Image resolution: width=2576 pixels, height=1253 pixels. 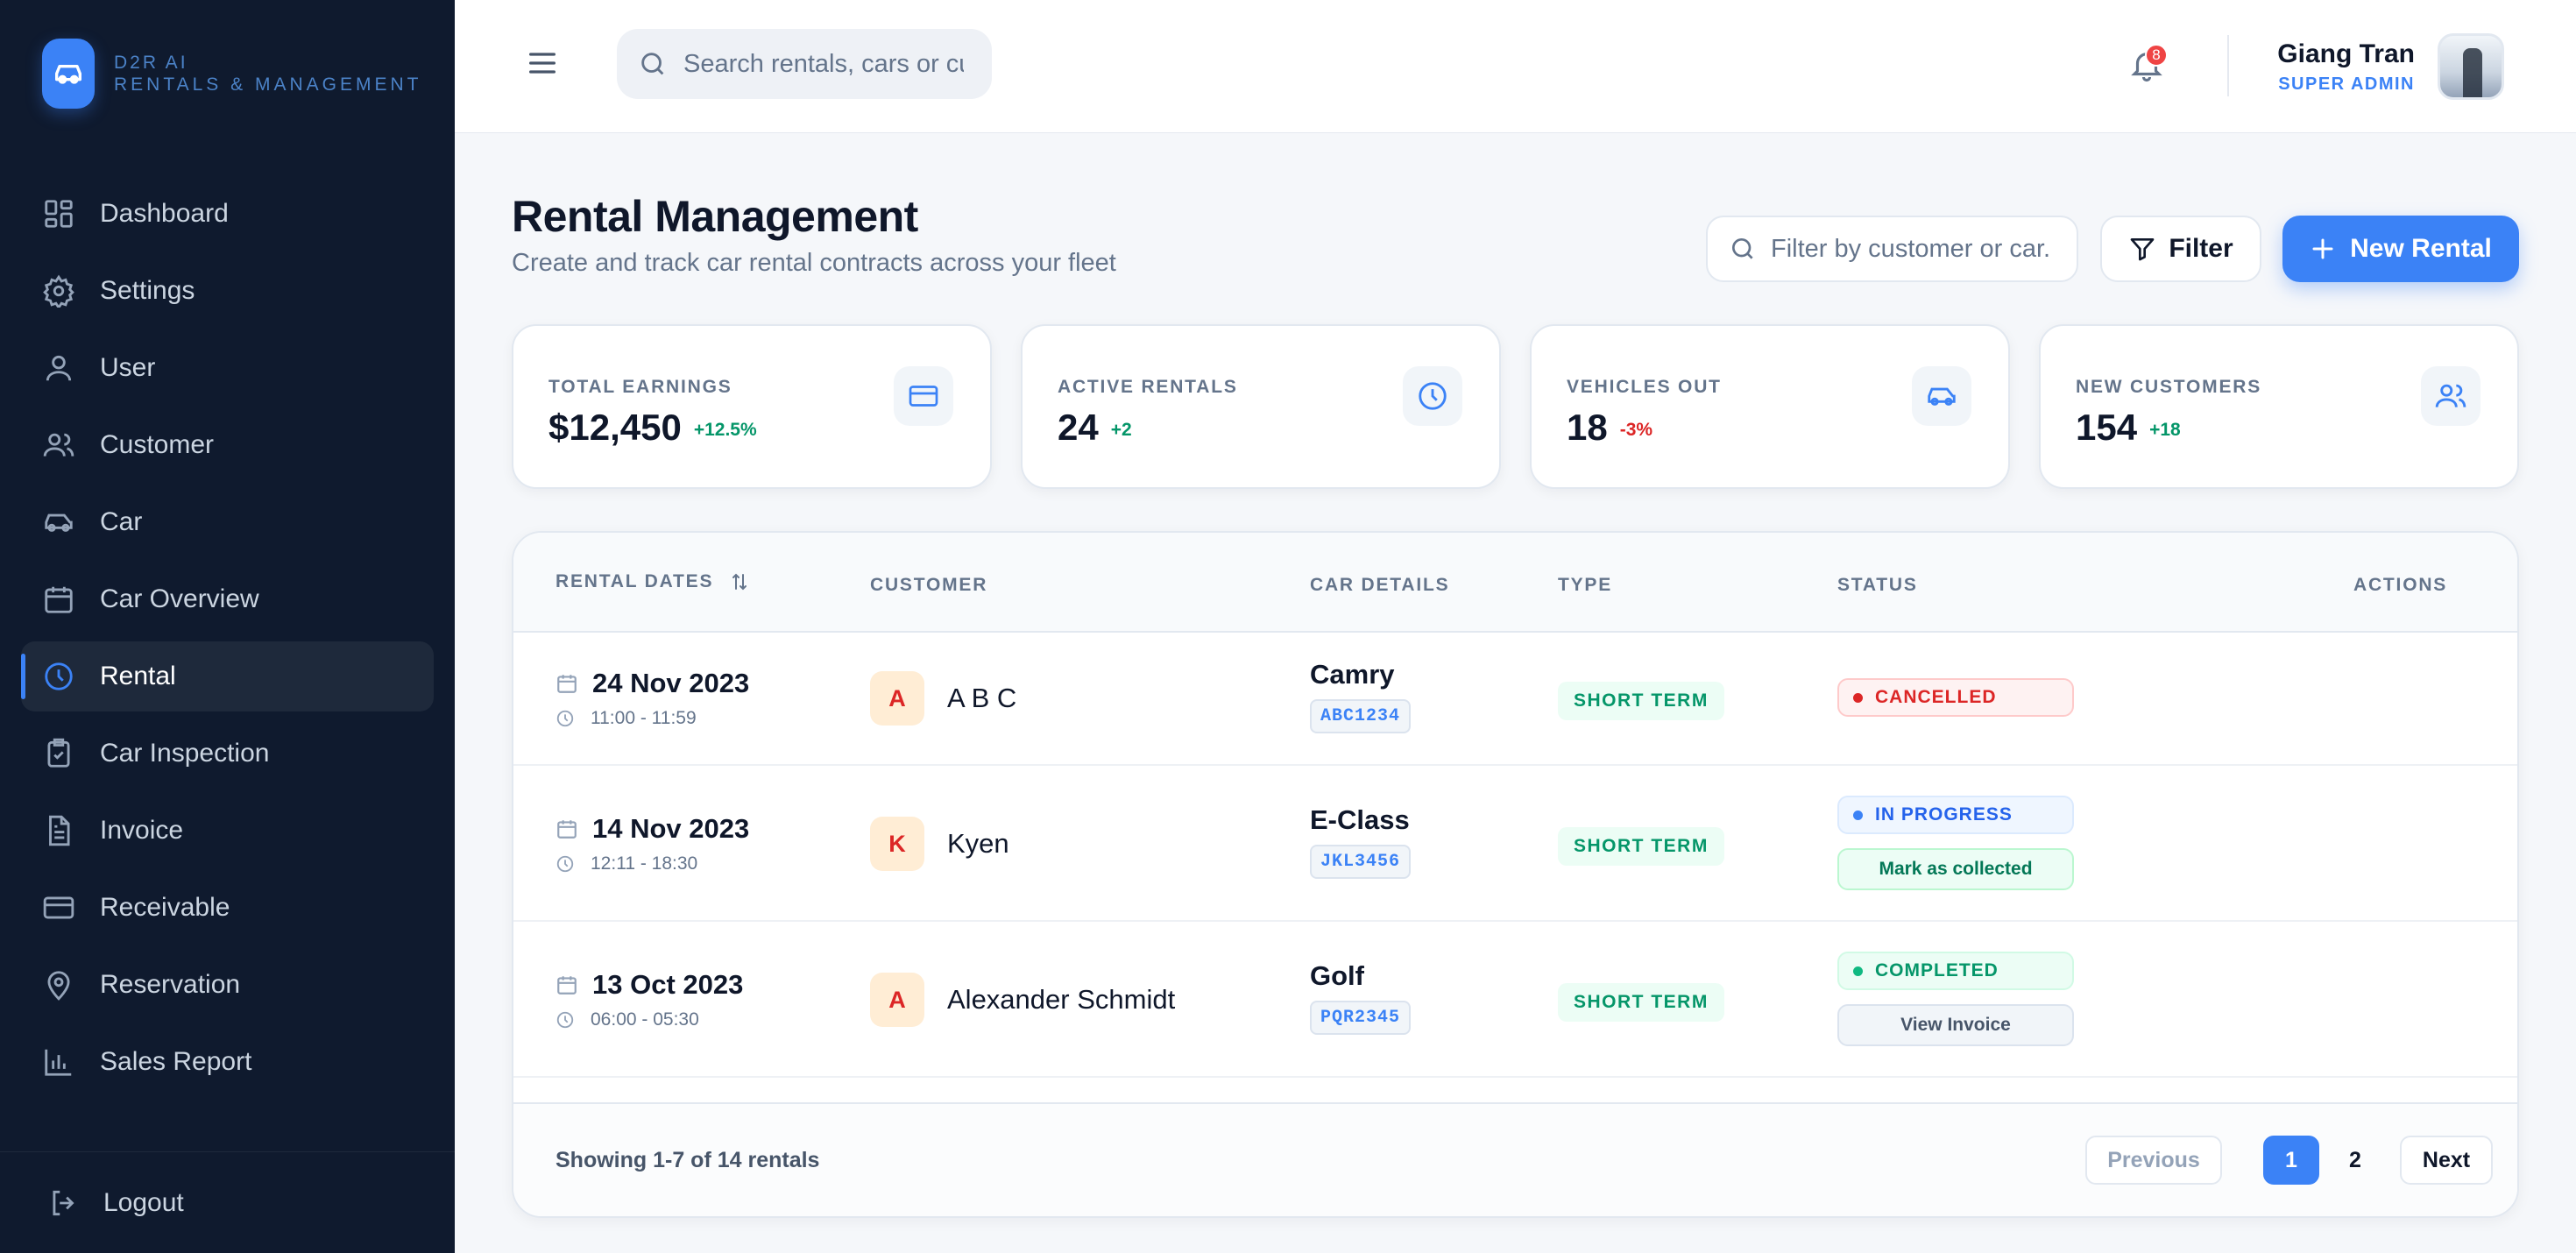 What do you see at coordinates (227, 445) in the screenshot?
I see `sidebar-item-customer: Customer` at bounding box center [227, 445].